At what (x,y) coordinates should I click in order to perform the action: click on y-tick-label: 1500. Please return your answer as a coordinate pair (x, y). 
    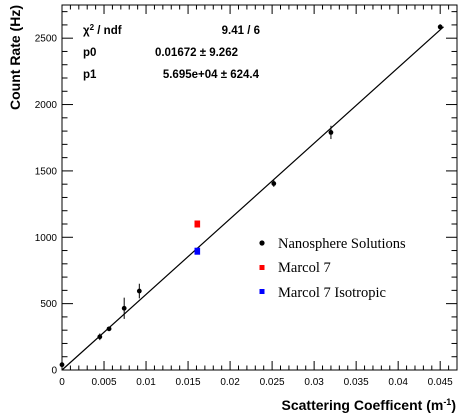
    Looking at the image, I should click on (46, 171).